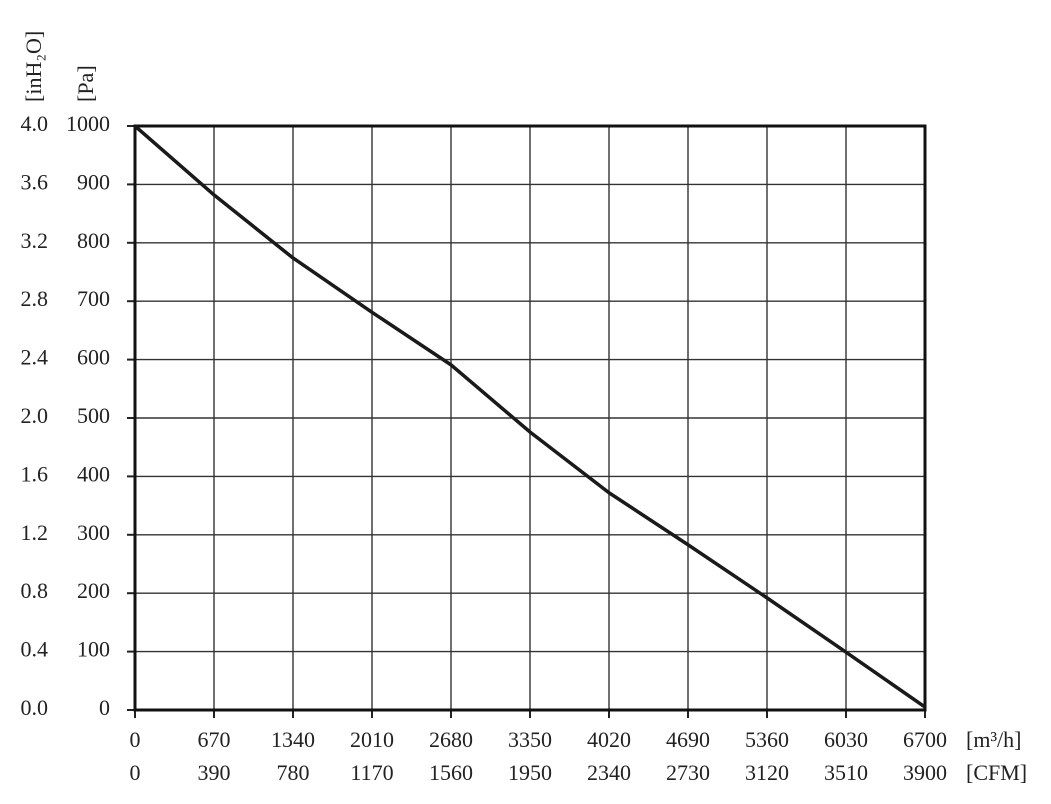 The width and height of the screenshot is (1051, 804). What do you see at coordinates (609, 772) in the screenshot?
I see `x2-tick-label: 2340` at bounding box center [609, 772].